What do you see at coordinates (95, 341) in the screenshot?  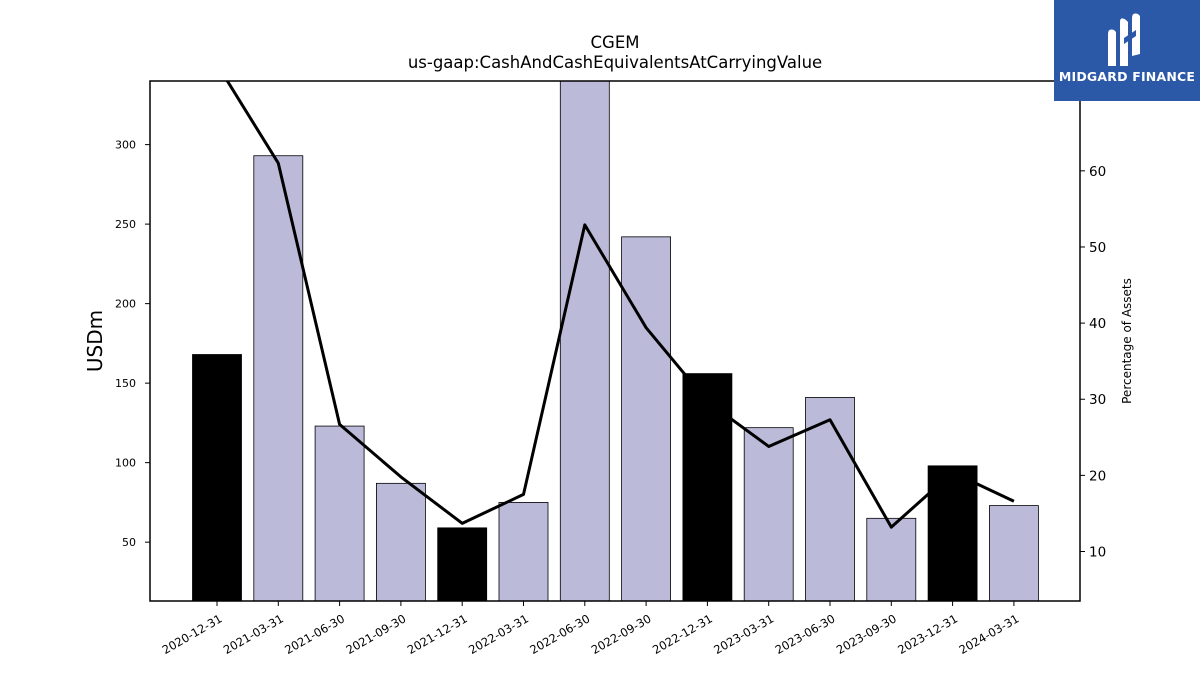 I see `y-axis-label: USDm` at bounding box center [95, 341].